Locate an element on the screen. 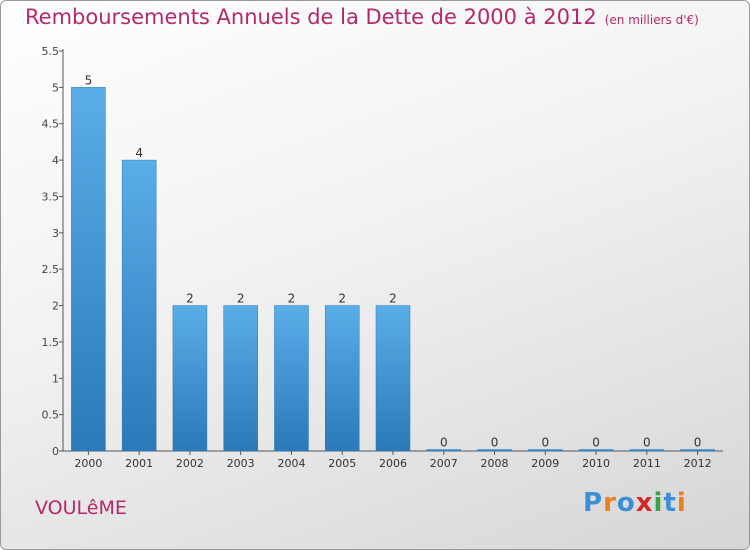 The image size is (750, 550). bar-2005 is located at coordinates (342, 378).